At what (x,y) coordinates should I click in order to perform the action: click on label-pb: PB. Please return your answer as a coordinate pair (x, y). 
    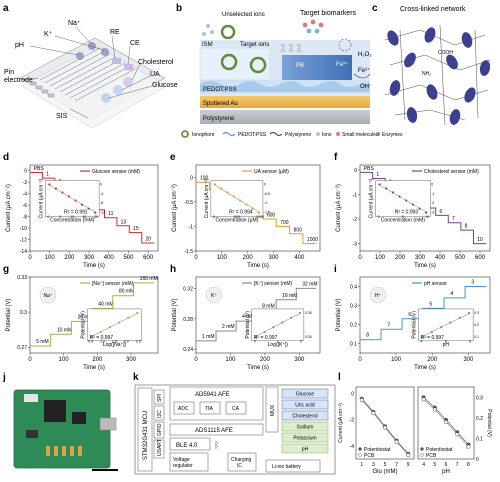
    Looking at the image, I should click on (300, 66).